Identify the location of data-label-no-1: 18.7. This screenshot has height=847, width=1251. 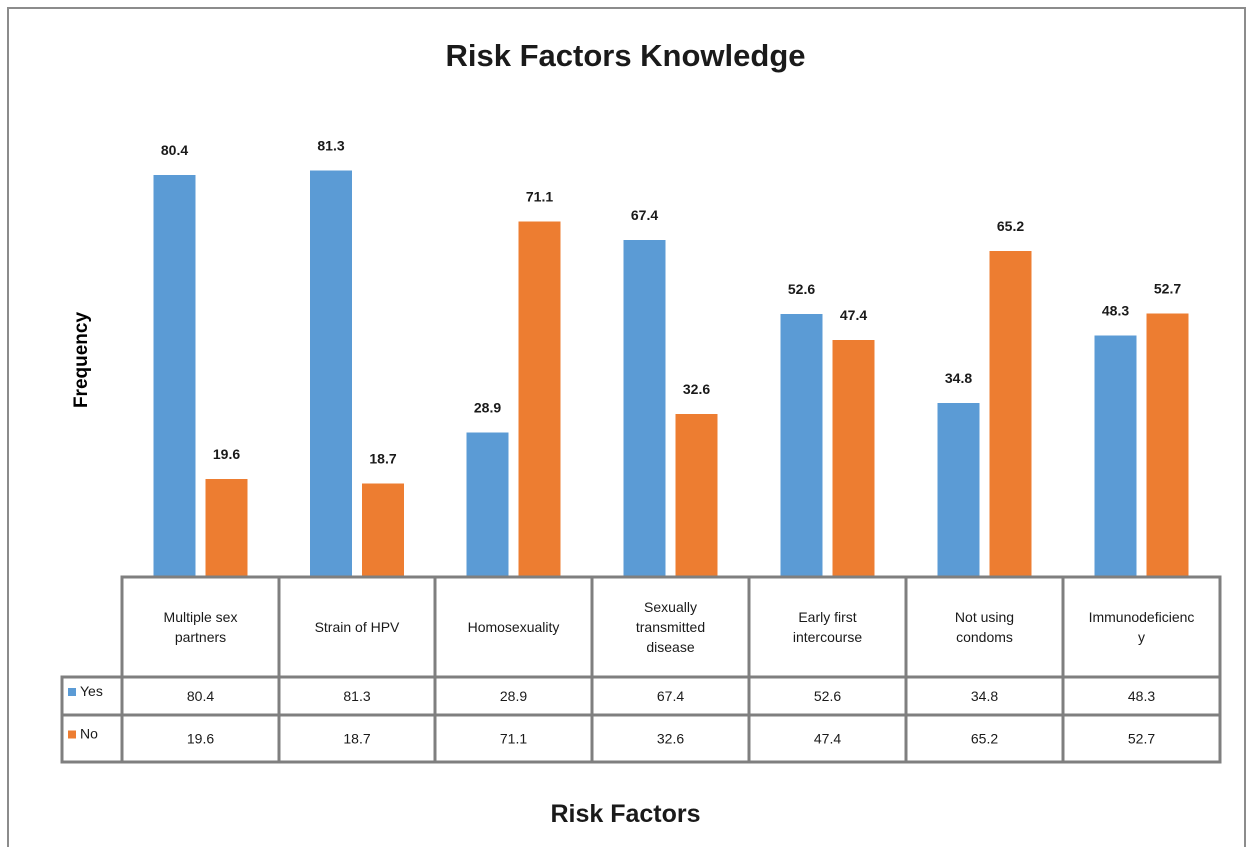
(382, 459).